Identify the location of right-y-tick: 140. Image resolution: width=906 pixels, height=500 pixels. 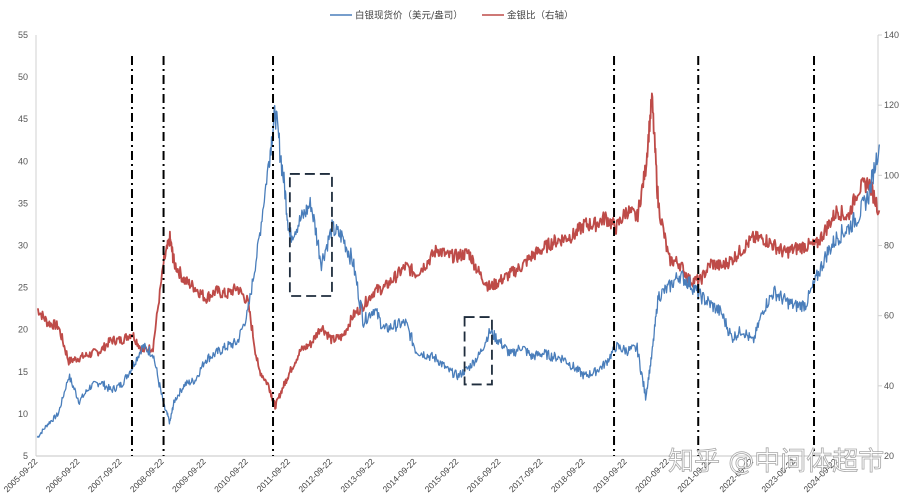
(891, 35).